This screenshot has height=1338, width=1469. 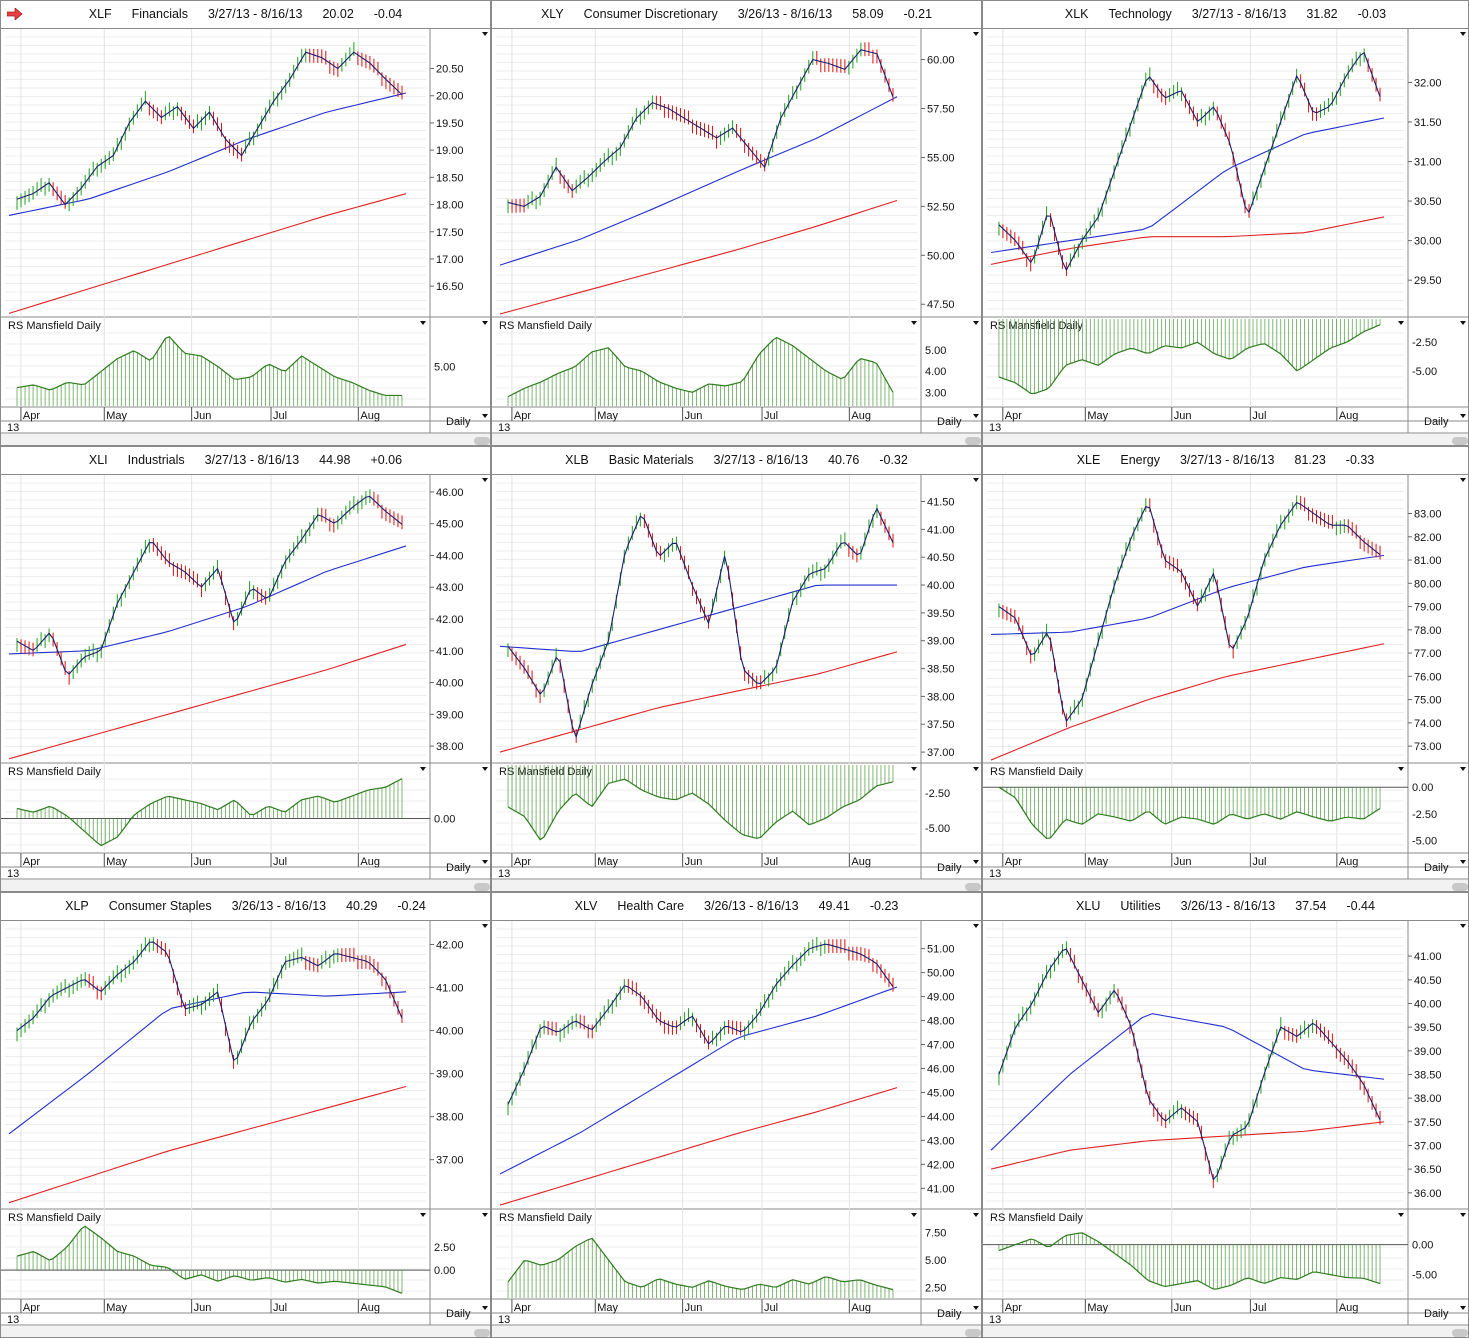 I want to click on ticker-name: Basic Materials, so click(x=651, y=460).